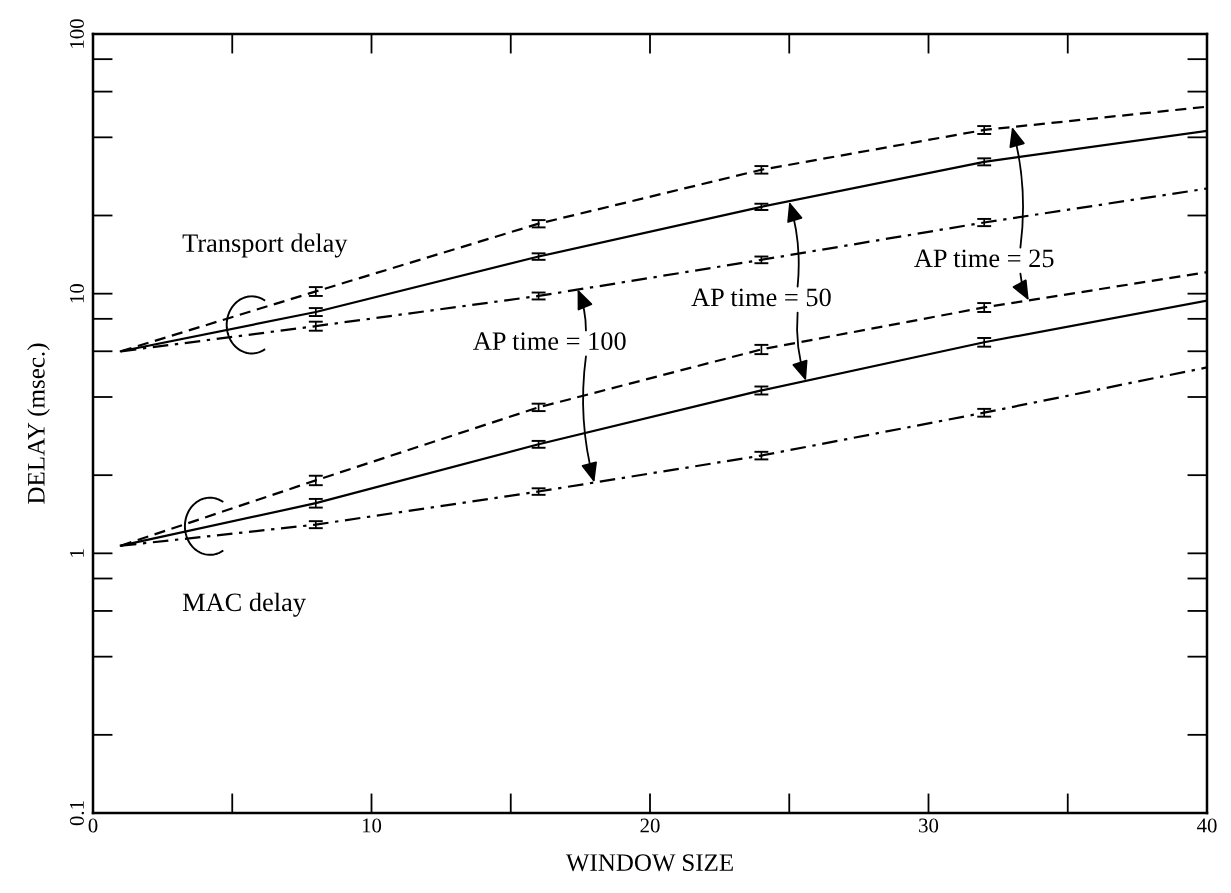 Image resolution: width=1231 pixels, height=893 pixels. Describe the element at coordinates (76, 293) in the screenshot. I see `y-tick-label: 10` at that location.